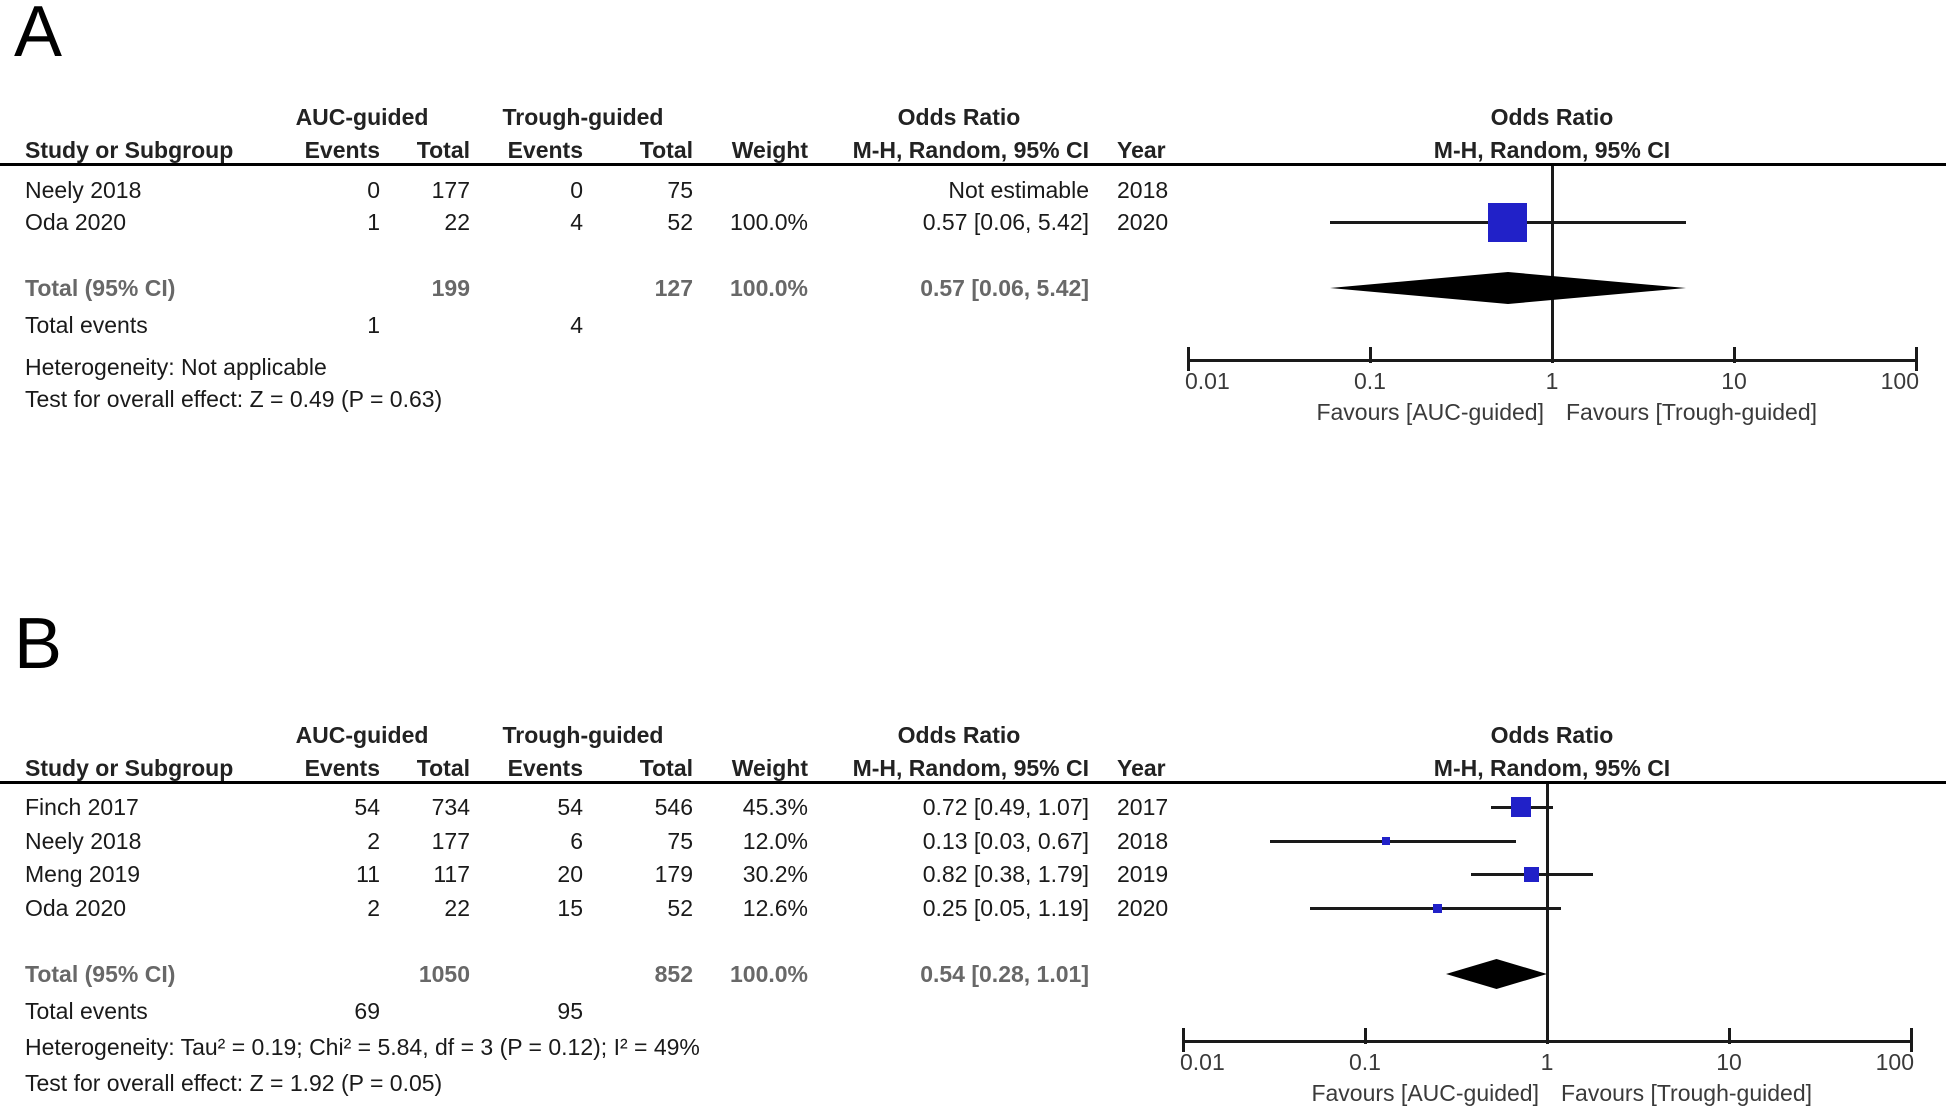 The height and width of the screenshot is (1113, 1946). What do you see at coordinates (1005, 874) in the screenshot?
I see `odds-ratio-ci: 0.82 [0.38, 1.79]` at bounding box center [1005, 874].